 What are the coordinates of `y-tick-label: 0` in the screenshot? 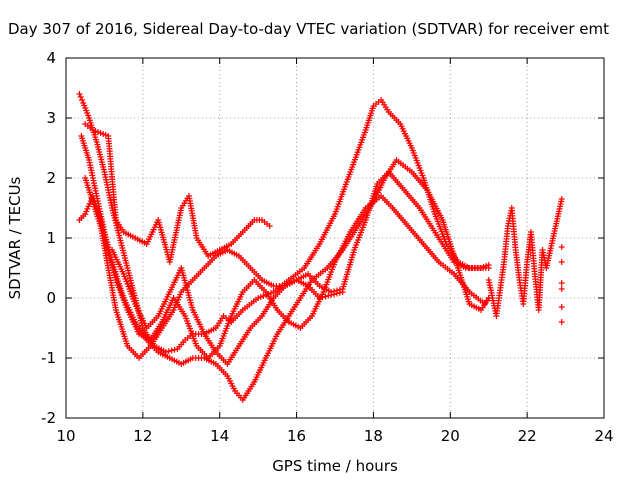 It's located at (51, 298).